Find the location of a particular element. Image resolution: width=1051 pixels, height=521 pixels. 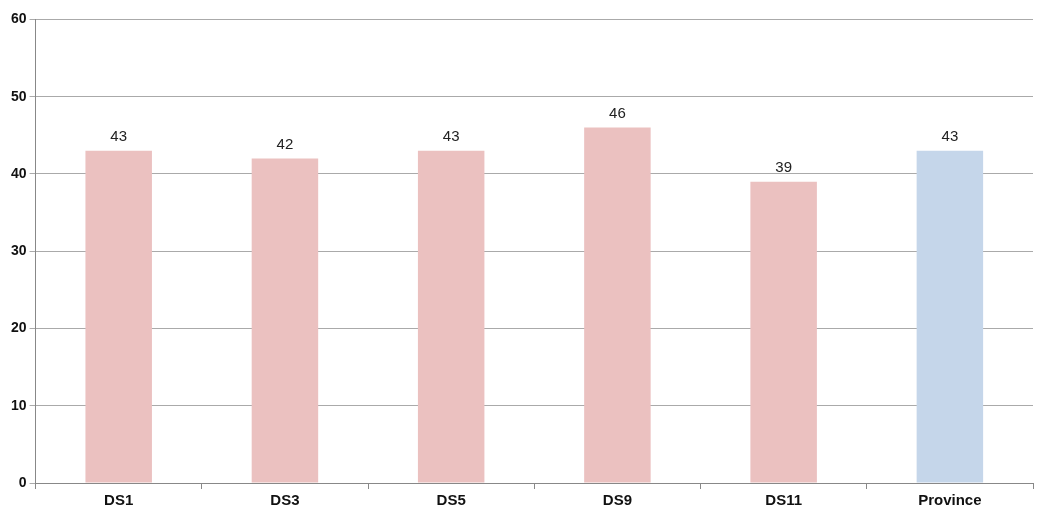

data-label: 46 is located at coordinates (617, 113).